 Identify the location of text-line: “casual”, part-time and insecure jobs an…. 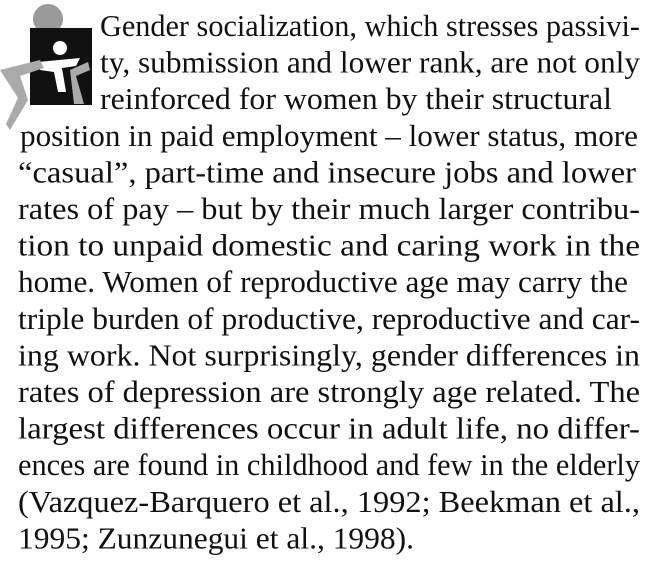
(327, 171).